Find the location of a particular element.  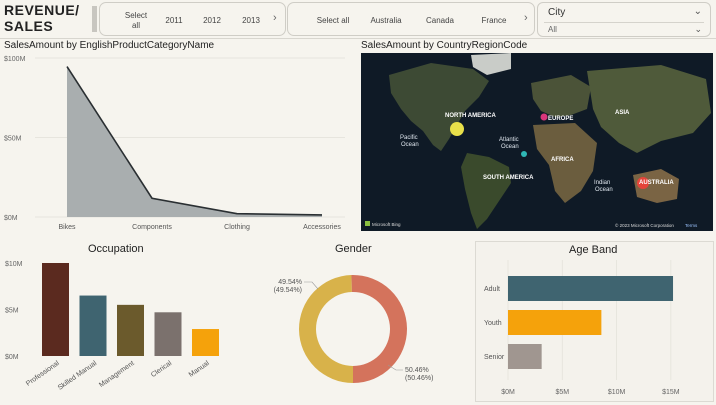

report-title: REVENUE/SALES is located at coordinates (42, 18).